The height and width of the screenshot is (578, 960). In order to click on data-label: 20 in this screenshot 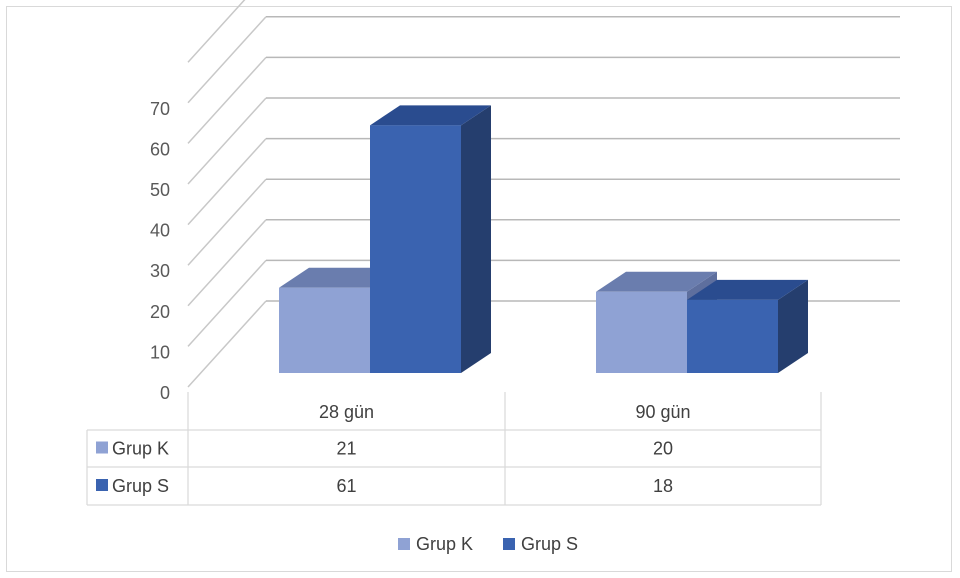, I will do `click(663, 449)`.